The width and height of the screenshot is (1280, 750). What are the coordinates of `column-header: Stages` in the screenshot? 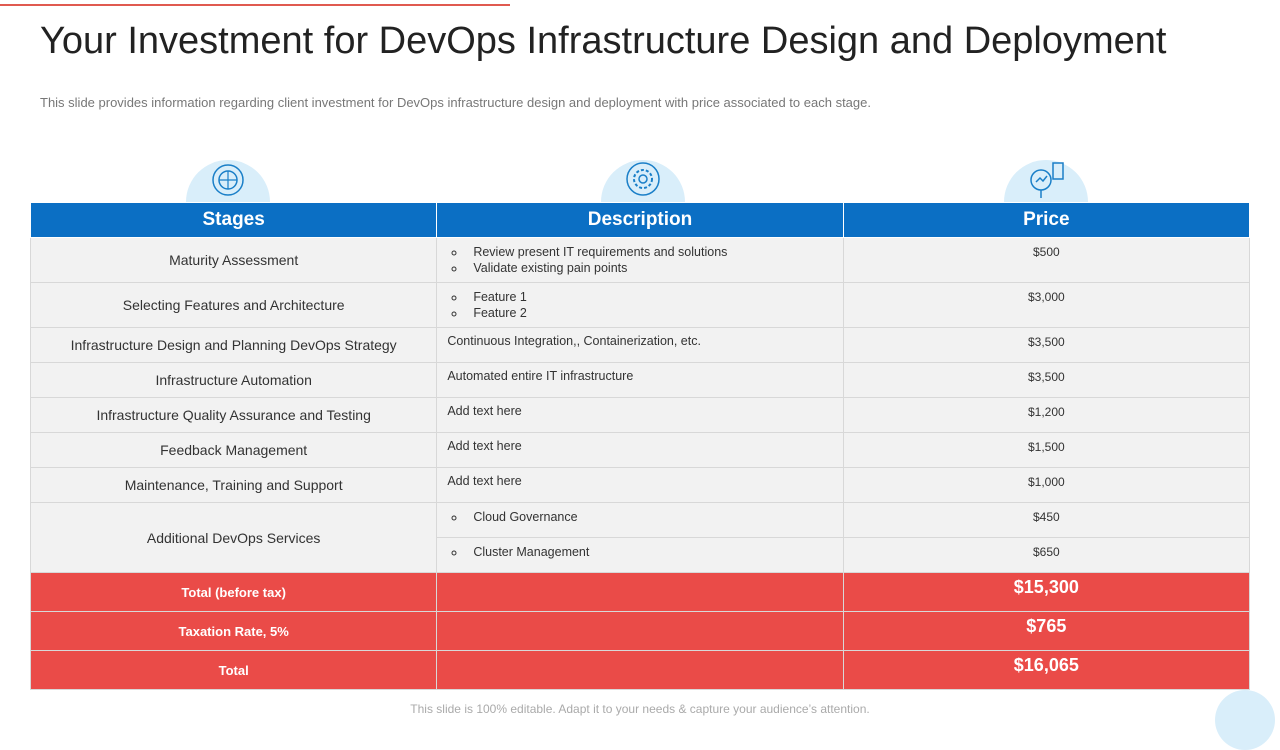 It's located at (233, 220).